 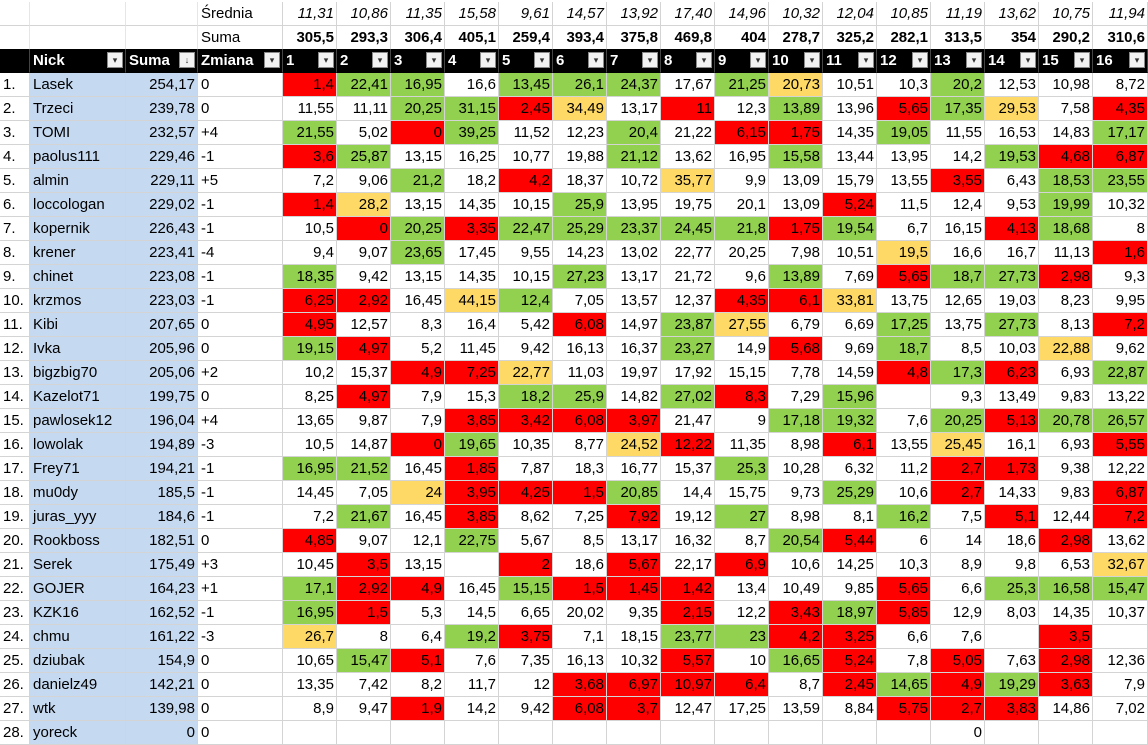 What do you see at coordinates (15, 517) in the screenshot?
I see `rank-cell: 19.` at bounding box center [15, 517].